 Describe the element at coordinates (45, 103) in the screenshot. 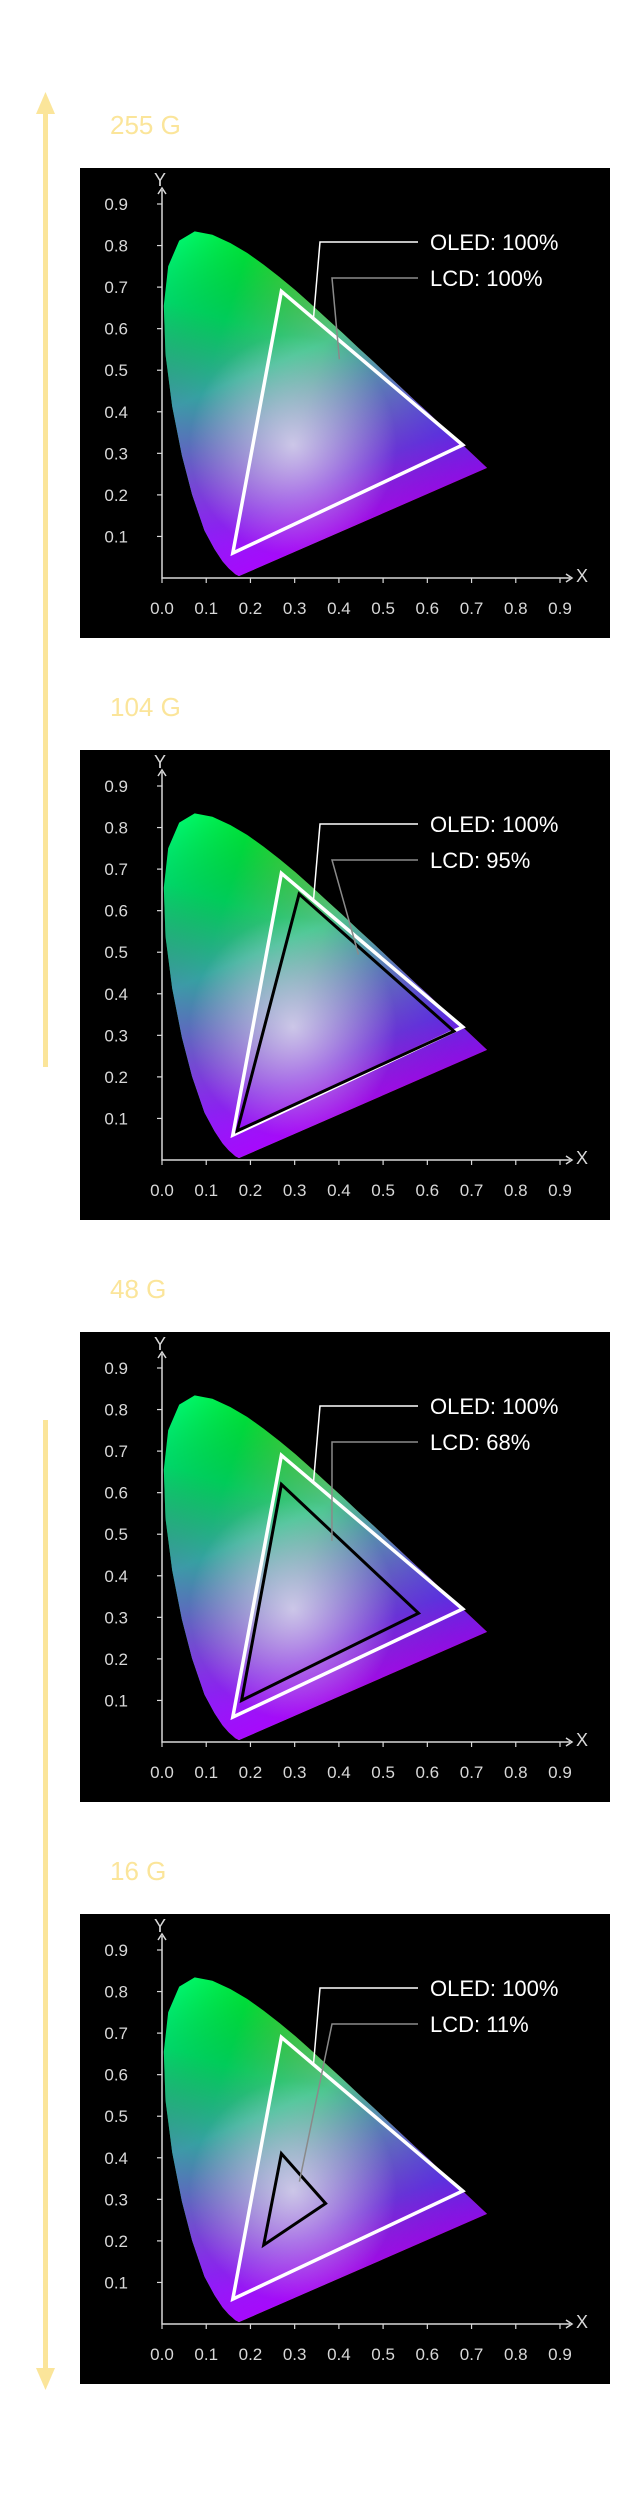

I see `arrow-up-icon` at that location.